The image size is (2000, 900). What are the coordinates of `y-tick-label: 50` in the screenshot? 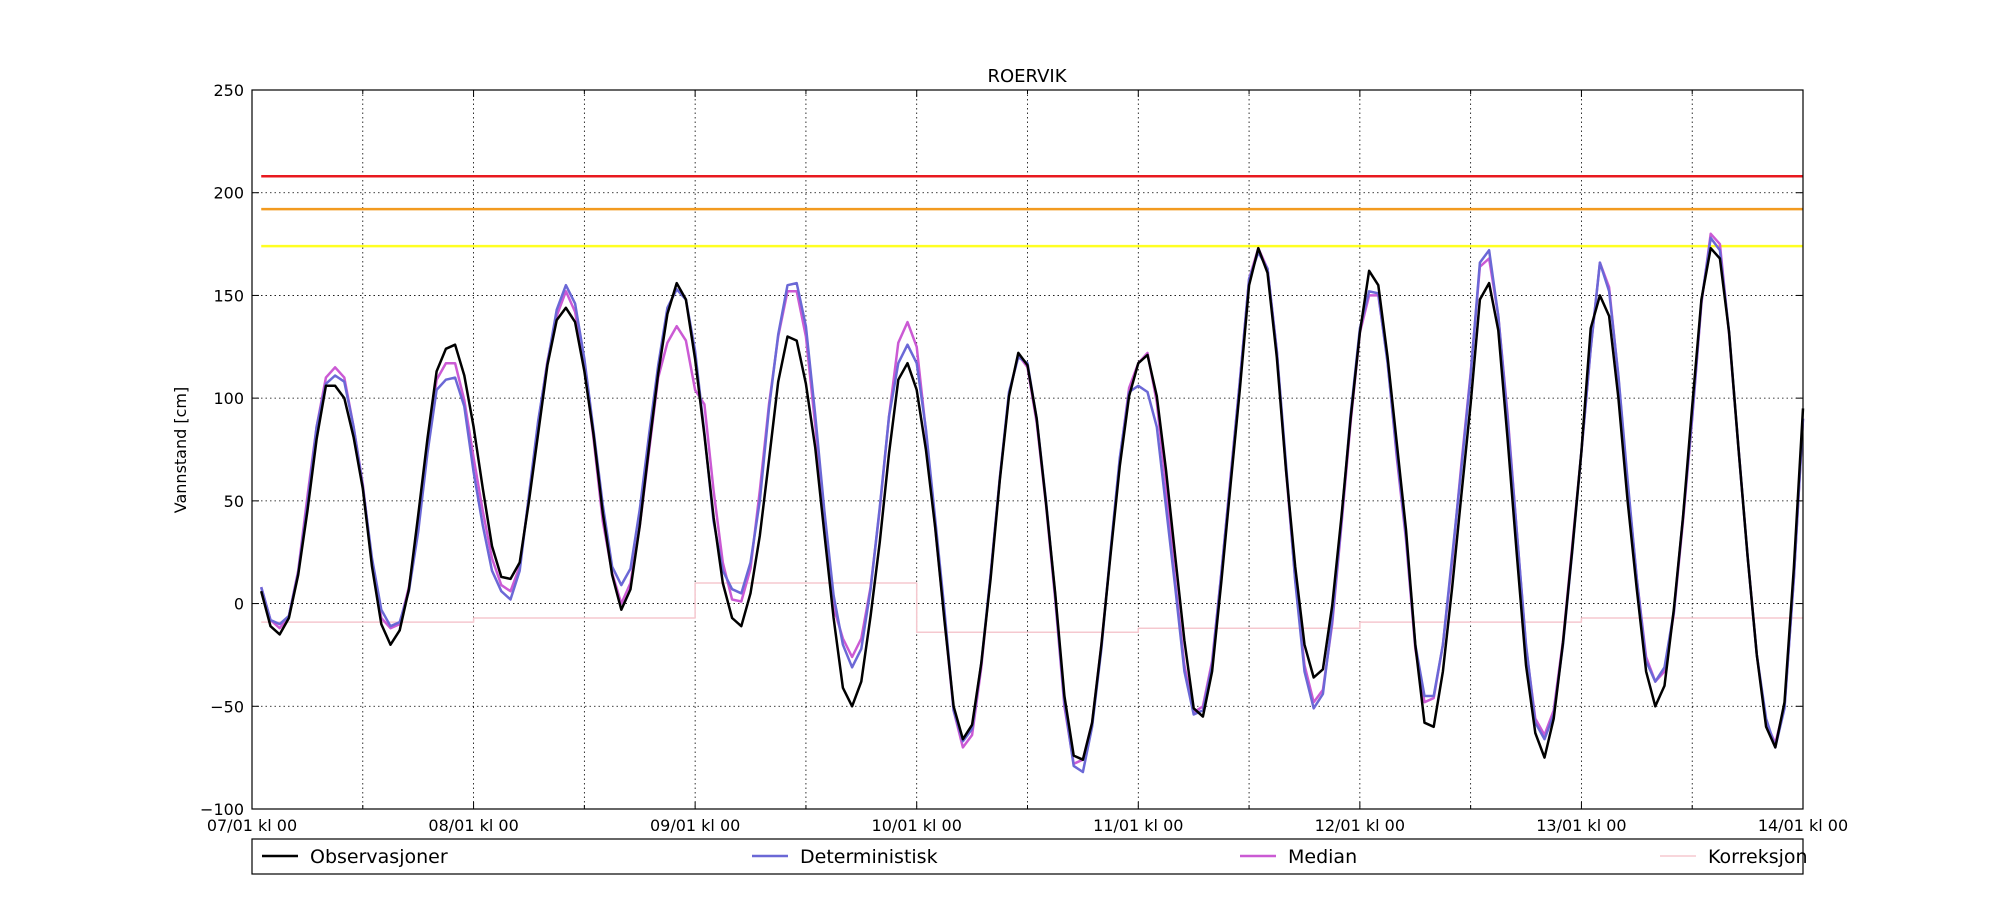 It's located at (234, 501).